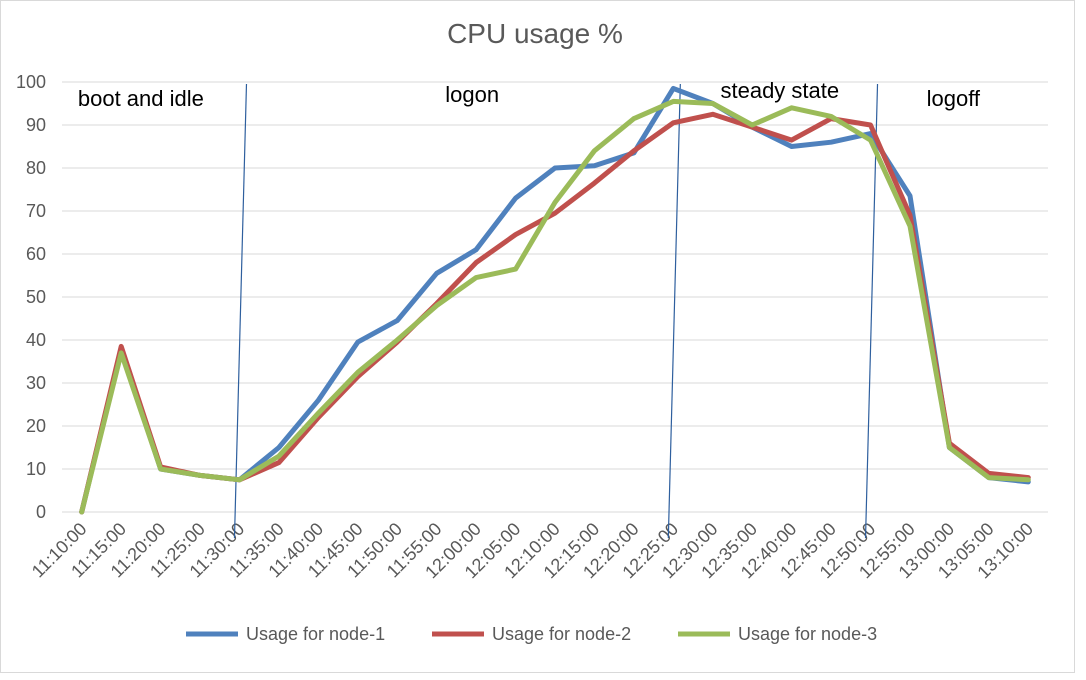 This screenshot has width=1086, height=680. What do you see at coordinates (535, 33) in the screenshot?
I see `chart-title: CPU usage %` at bounding box center [535, 33].